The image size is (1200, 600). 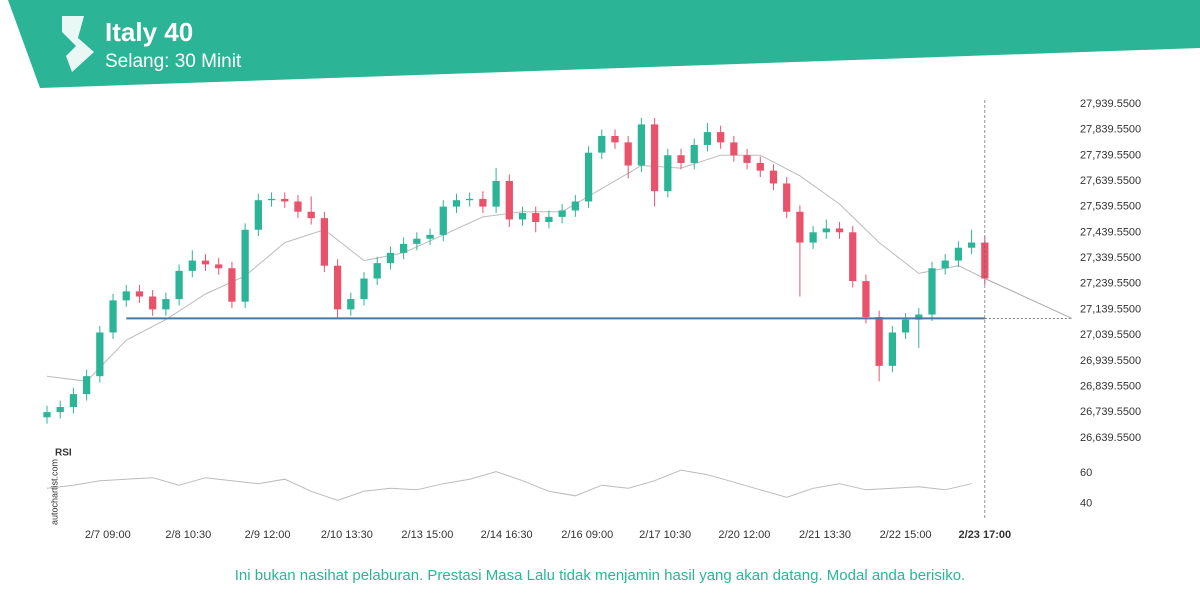 What do you see at coordinates (604, 44) in the screenshot?
I see `header-band` at bounding box center [604, 44].